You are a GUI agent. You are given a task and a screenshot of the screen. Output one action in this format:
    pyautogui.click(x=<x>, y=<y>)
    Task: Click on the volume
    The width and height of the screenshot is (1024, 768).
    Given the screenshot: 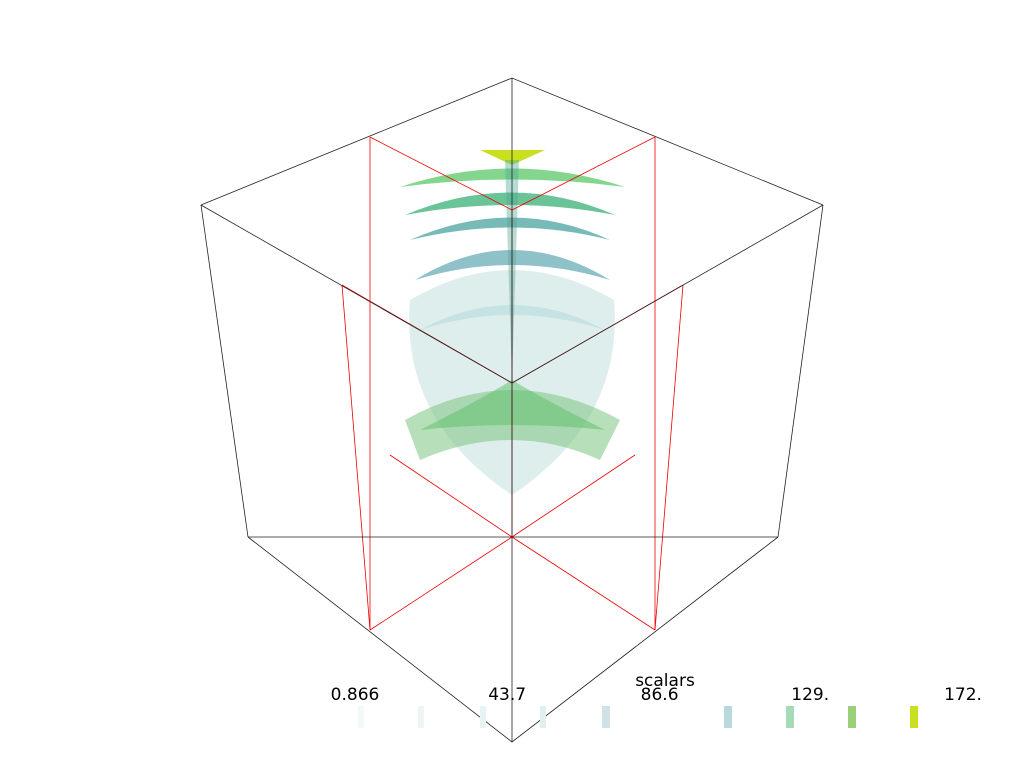 What is the action you would take?
    pyautogui.click(x=512, y=322)
    